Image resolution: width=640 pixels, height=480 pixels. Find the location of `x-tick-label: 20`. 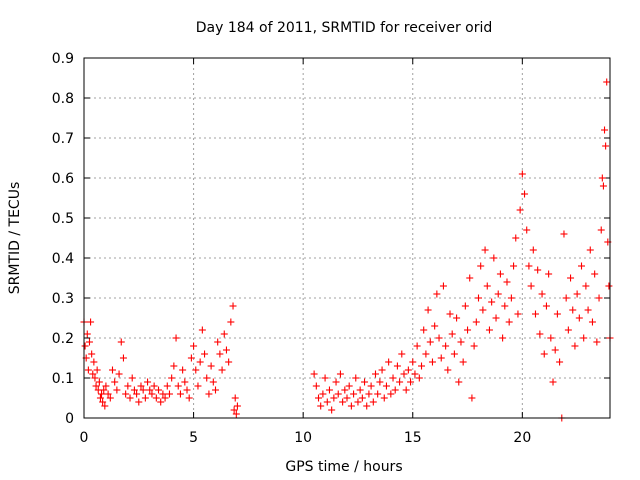

x-tick-label: 20 is located at coordinates (522, 438).